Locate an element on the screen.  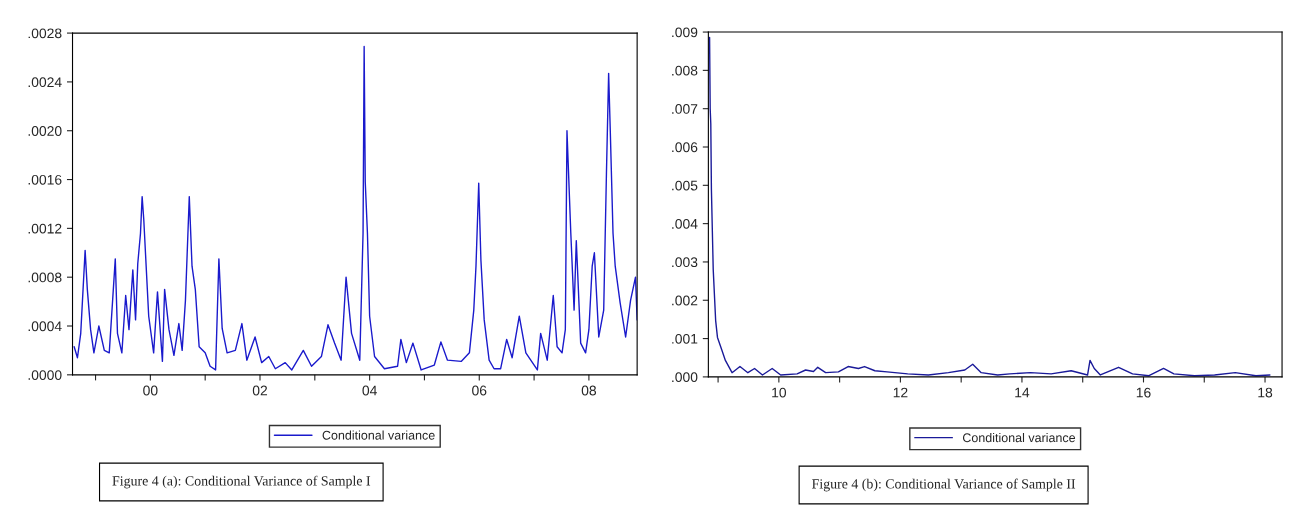
y-tick-label: .0020 is located at coordinates (45, 131).